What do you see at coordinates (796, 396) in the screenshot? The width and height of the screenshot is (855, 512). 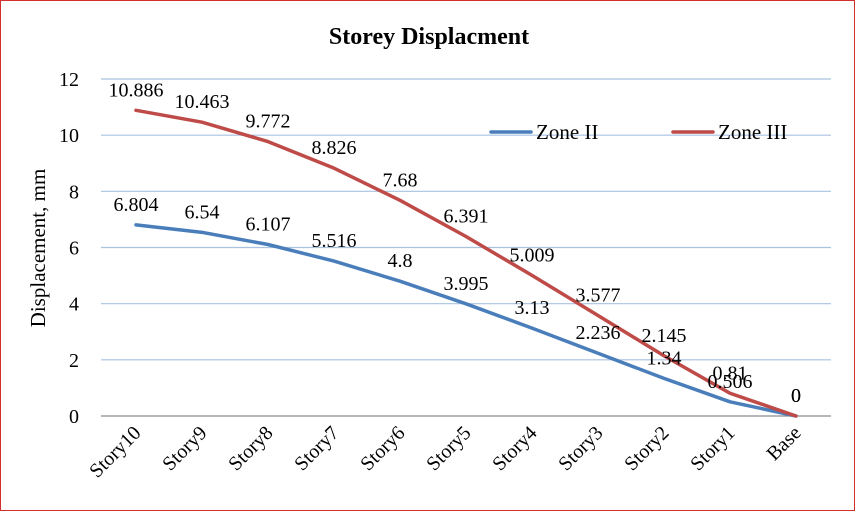 I see `data-label: 0` at bounding box center [796, 396].